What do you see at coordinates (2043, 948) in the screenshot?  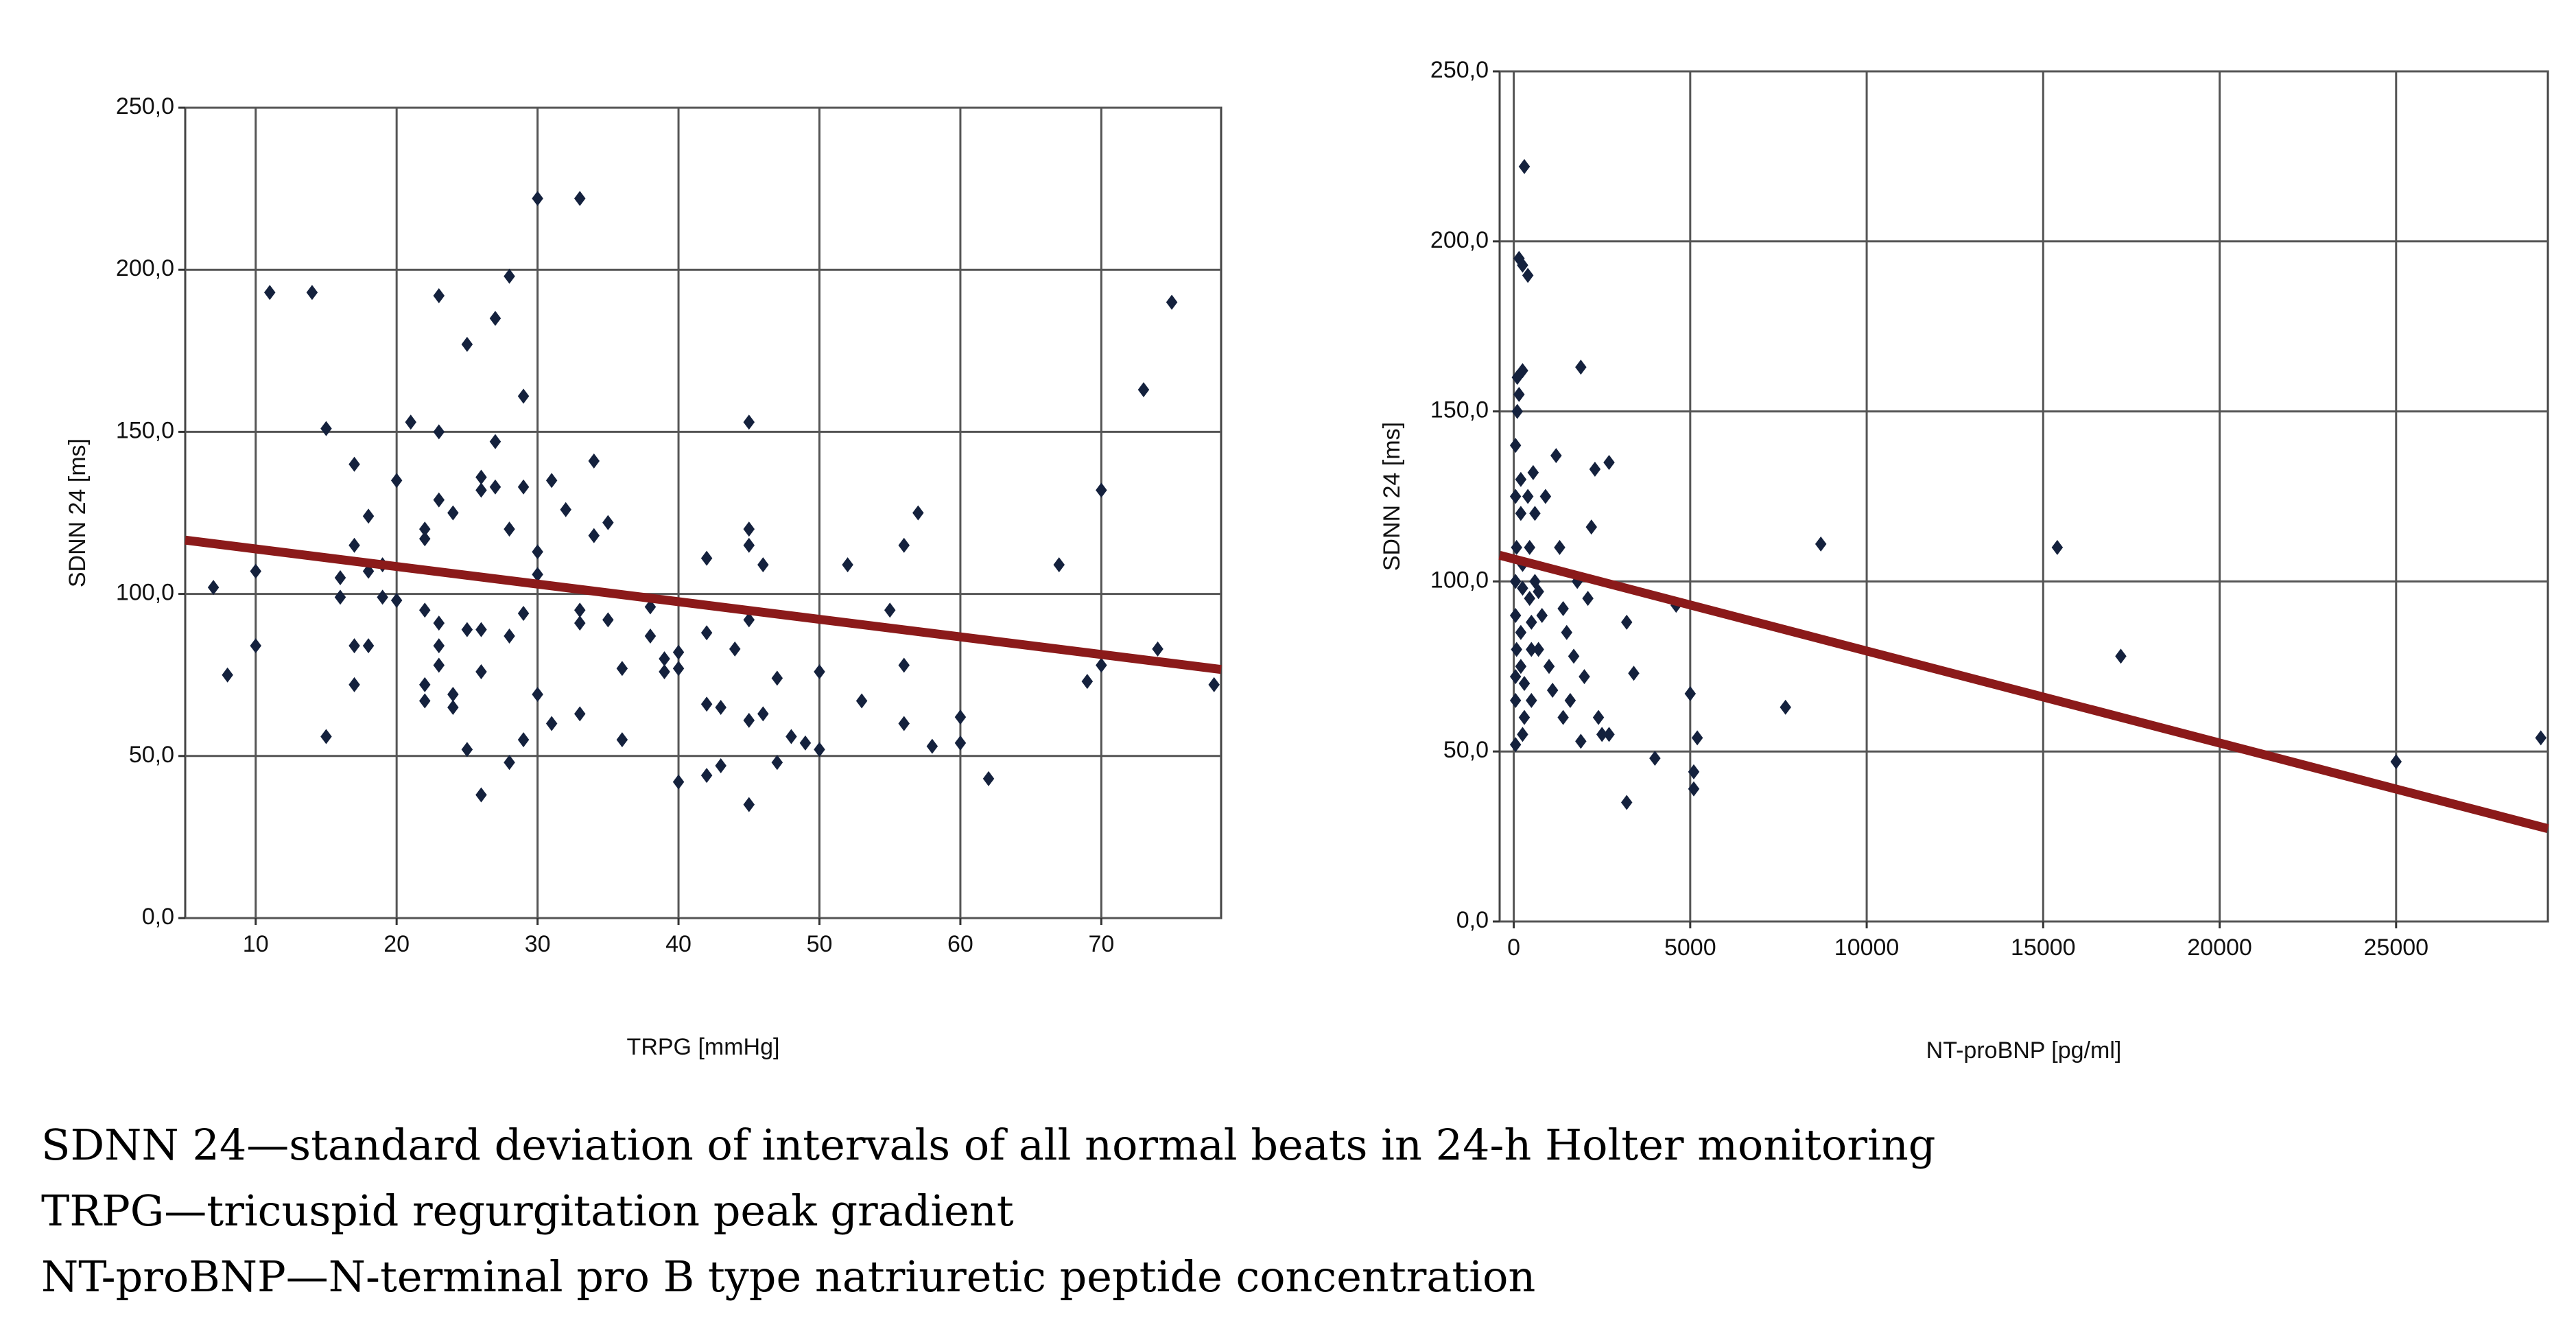 I see `x-tick-label: 15000` at bounding box center [2043, 948].